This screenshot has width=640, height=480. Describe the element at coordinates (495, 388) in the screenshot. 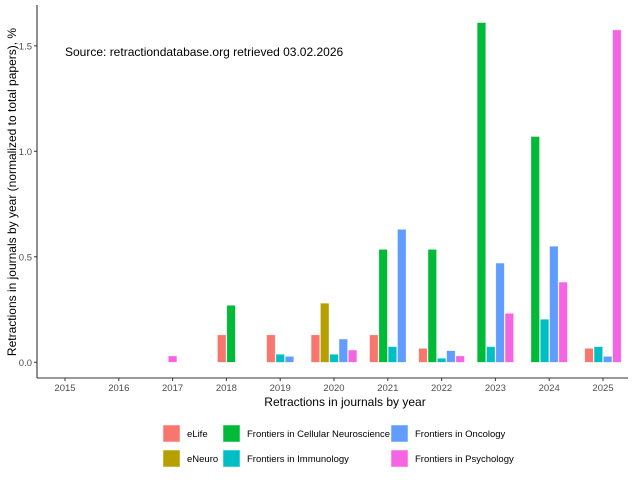

I see `x-tick-label: 2023` at that location.